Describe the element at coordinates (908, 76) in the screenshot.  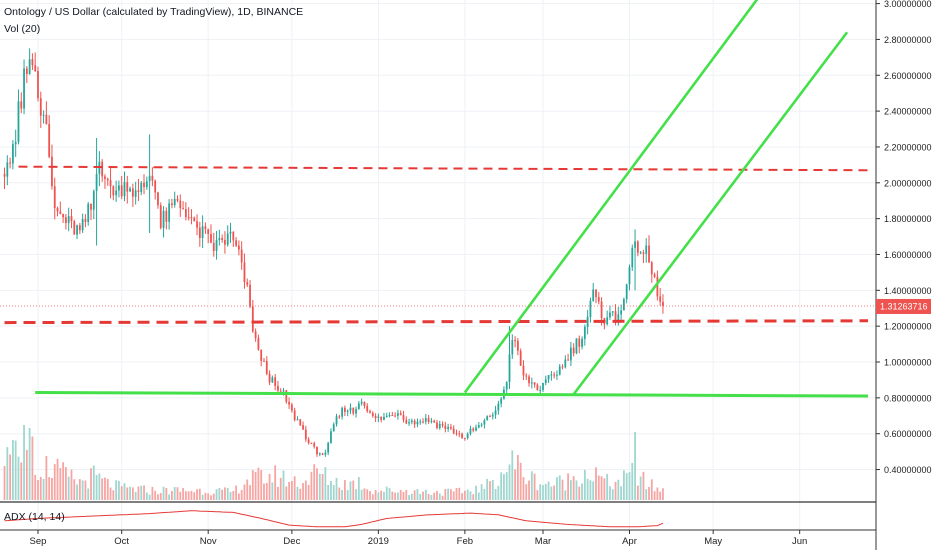
I see `price-tick-label: 2.60000000` at that location.